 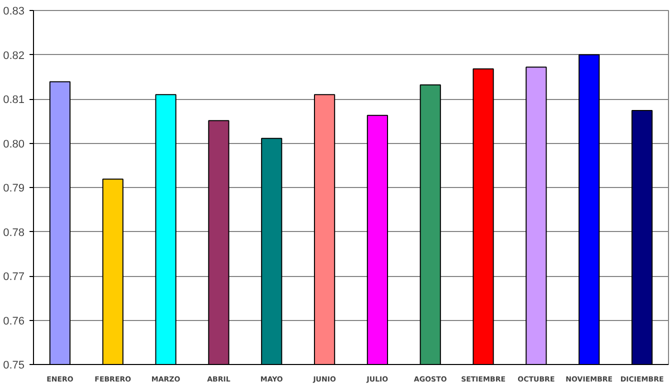 What do you see at coordinates (14, 232) in the screenshot?
I see `y-tick-label: 0.78` at bounding box center [14, 232].